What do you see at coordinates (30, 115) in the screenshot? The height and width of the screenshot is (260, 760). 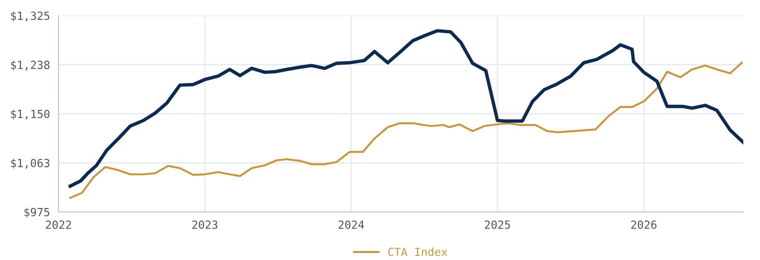 I see `y-tick-label: $1,150` at bounding box center [30, 115].